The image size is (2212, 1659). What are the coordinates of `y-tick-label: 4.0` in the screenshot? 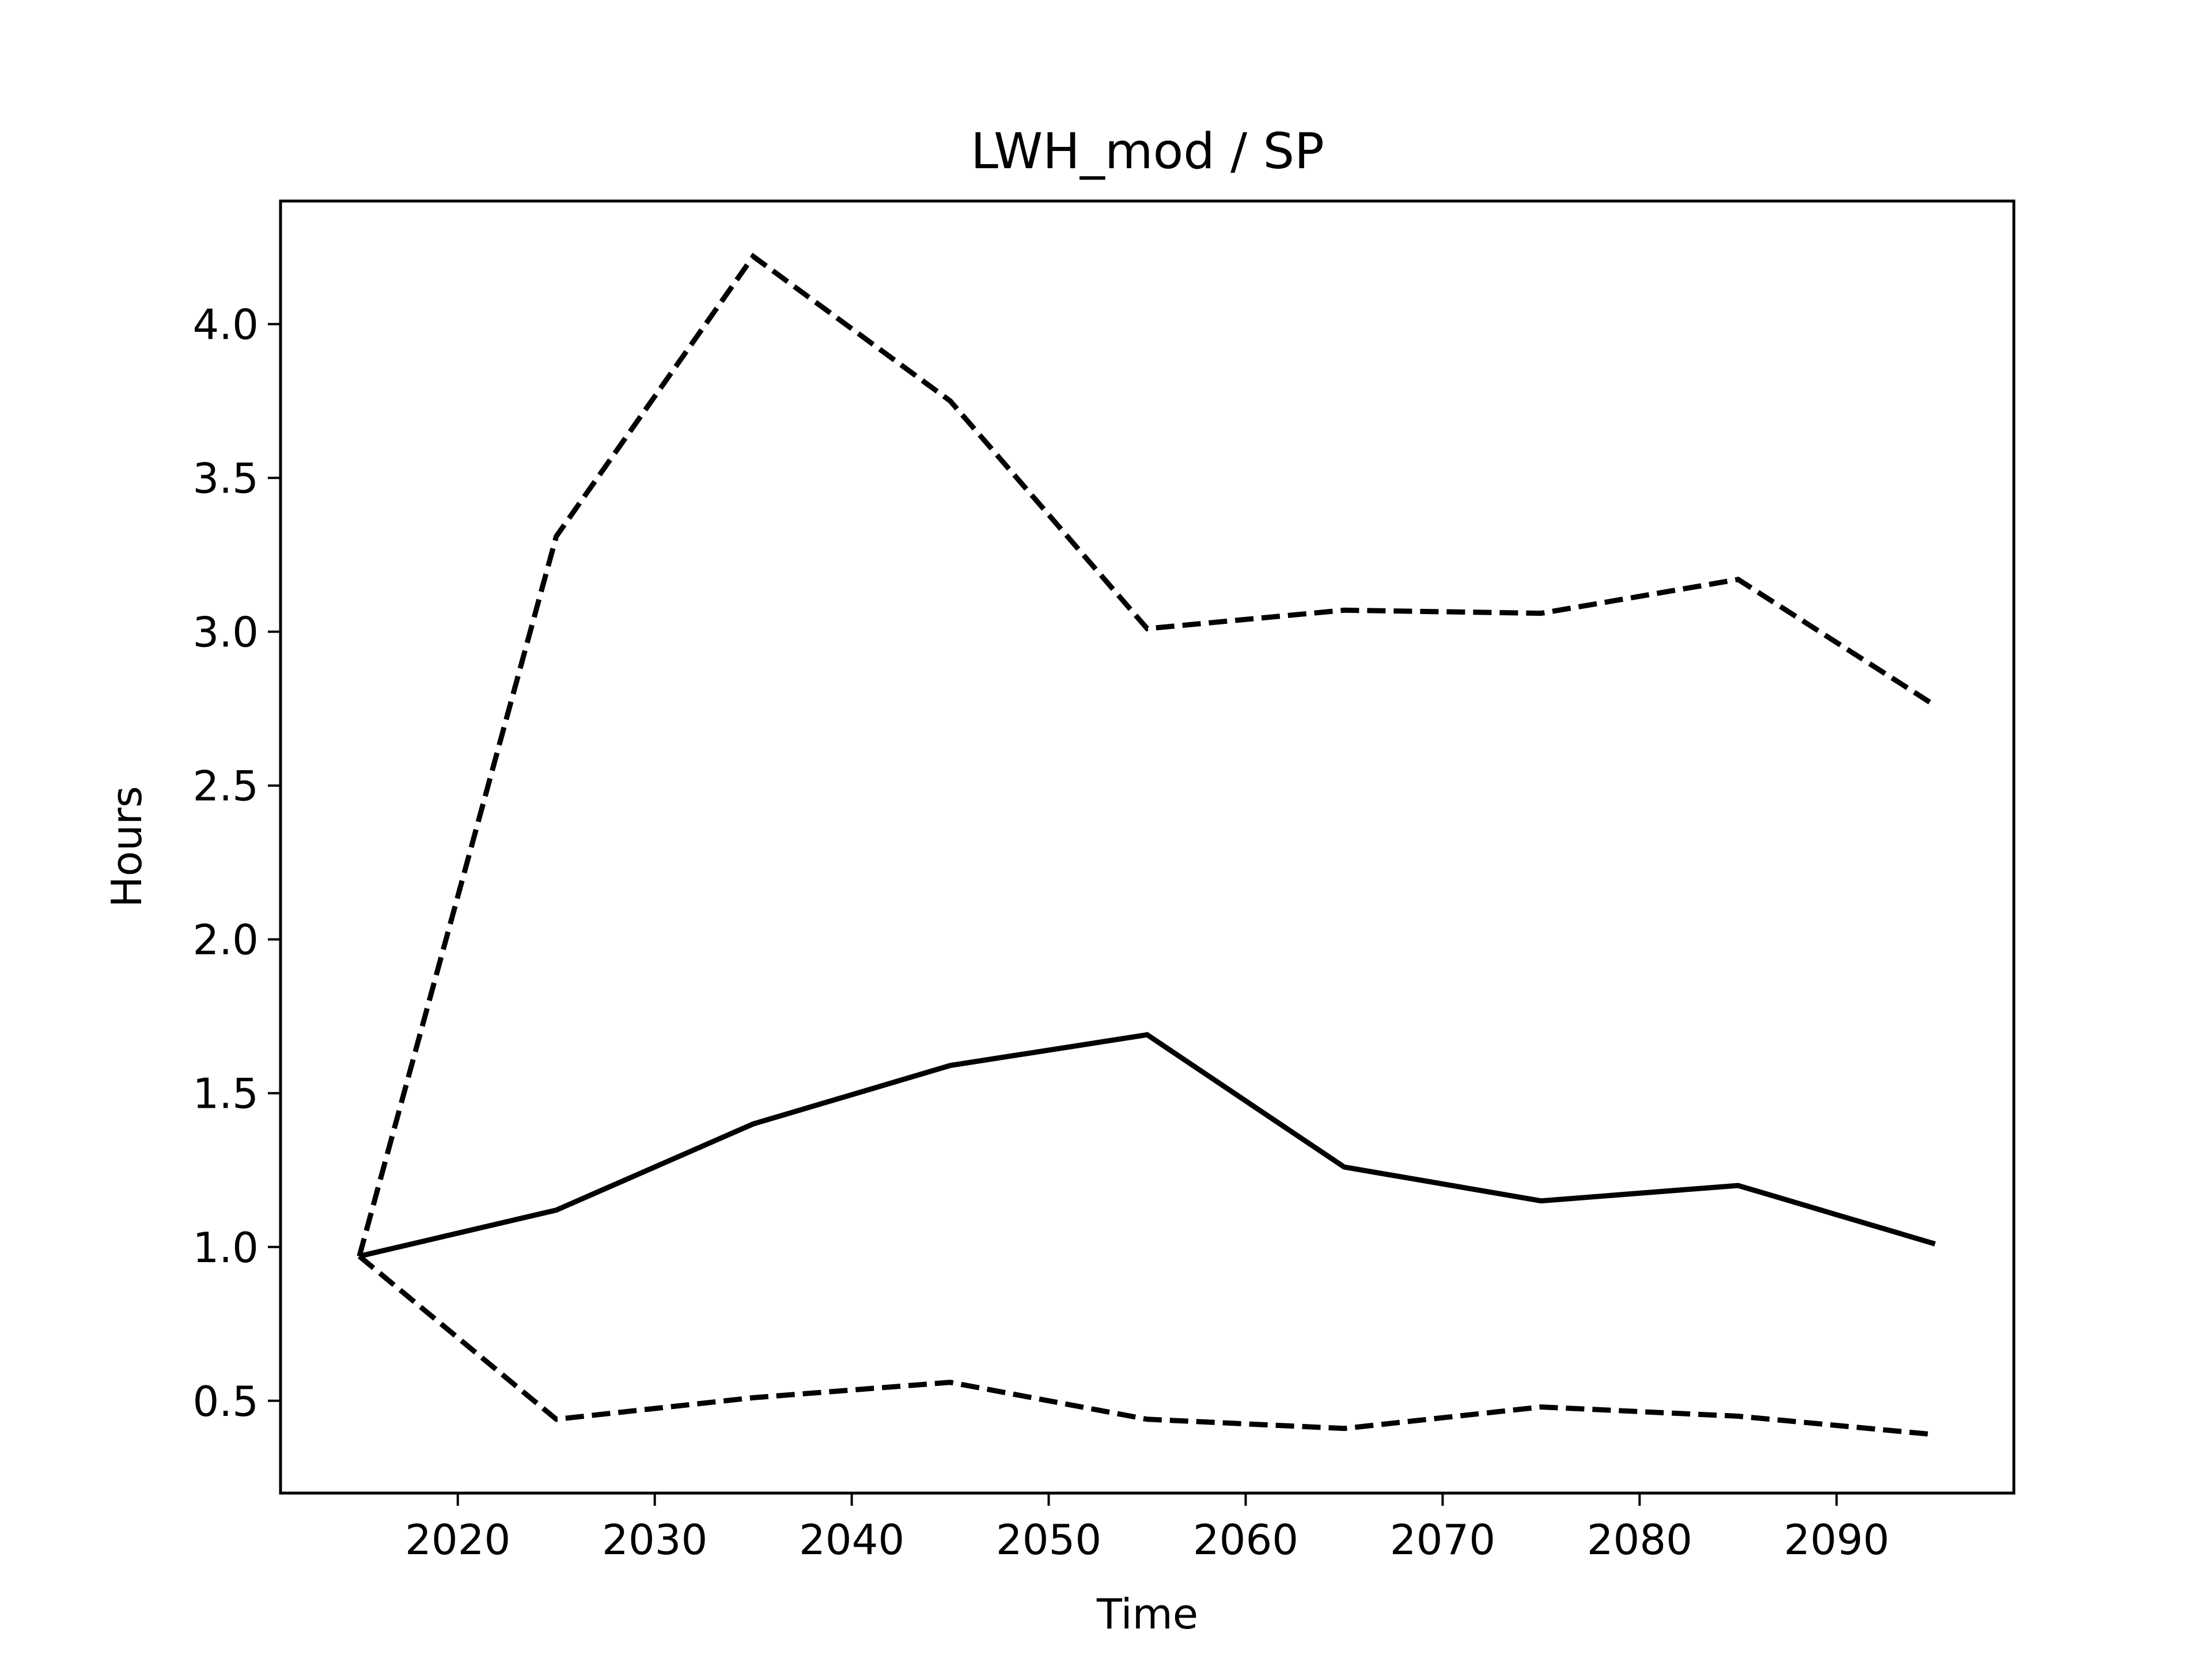 It's located at (225, 325).